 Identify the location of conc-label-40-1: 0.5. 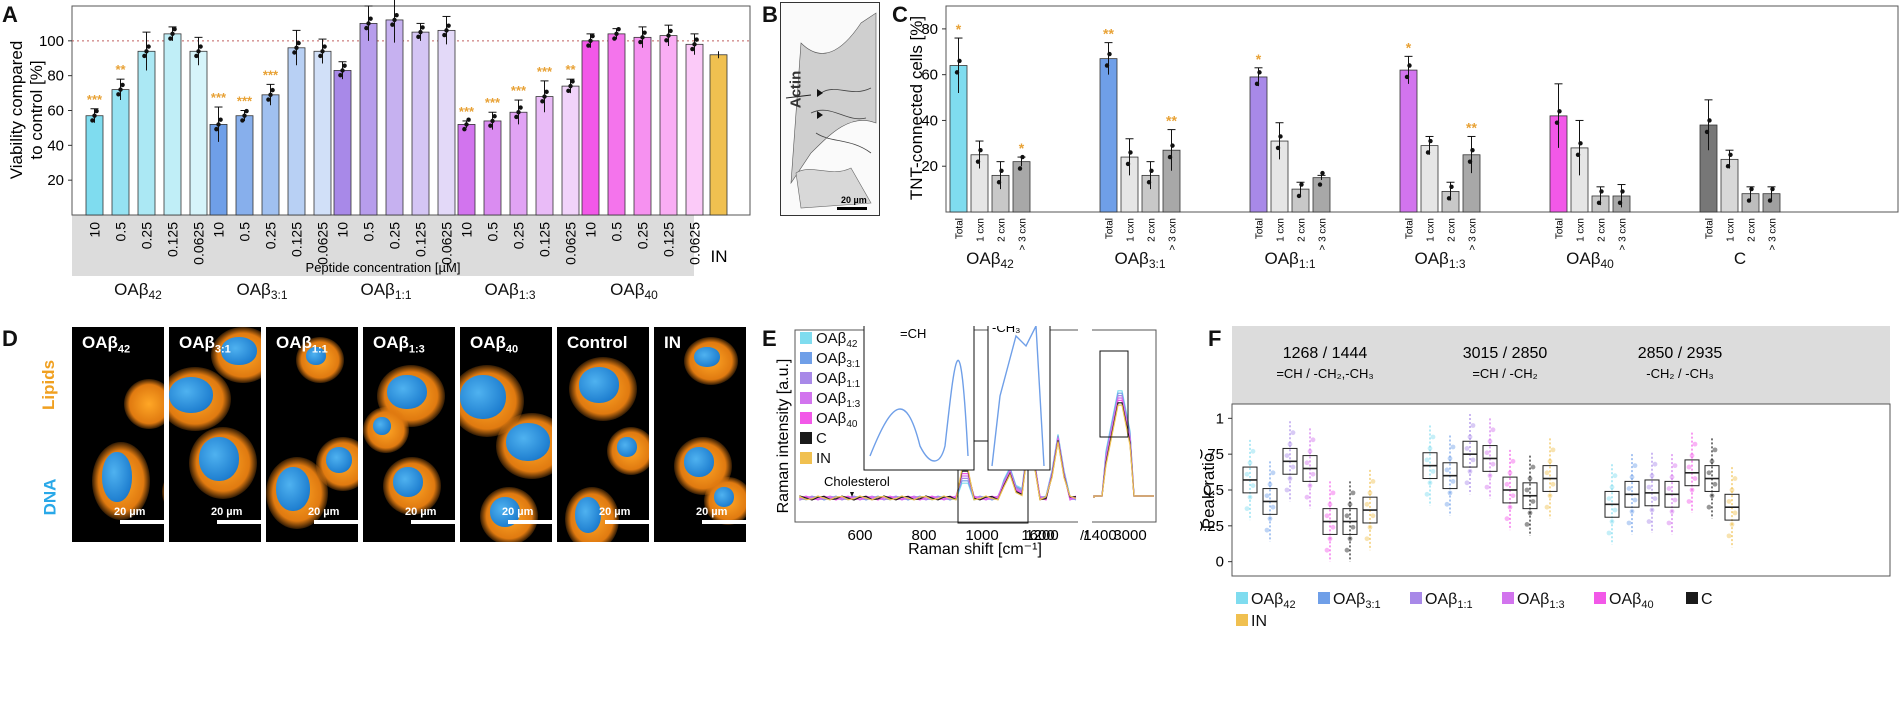
(617, 232).